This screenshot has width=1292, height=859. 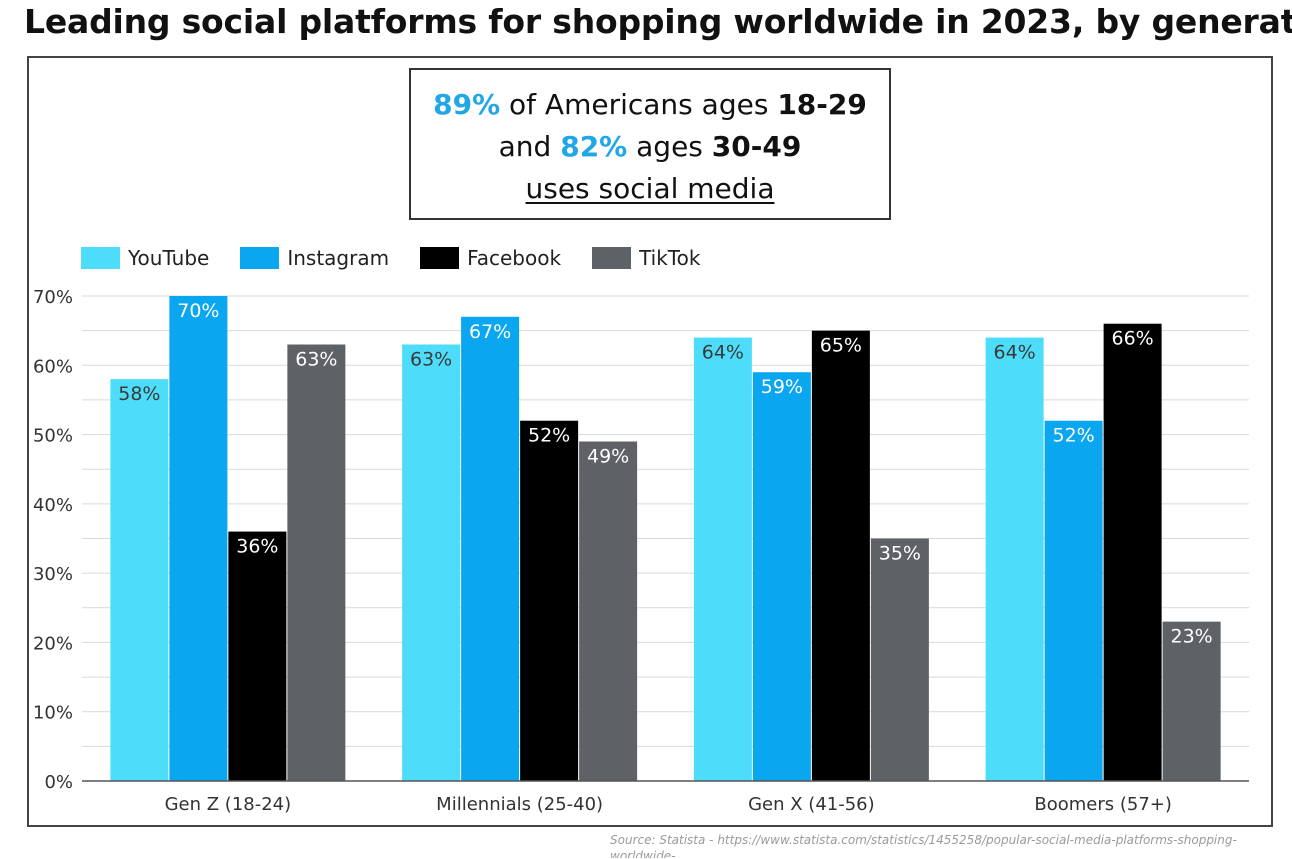 What do you see at coordinates (529, 146) in the screenshot?
I see `callout-text-2a: and` at bounding box center [529, 146].